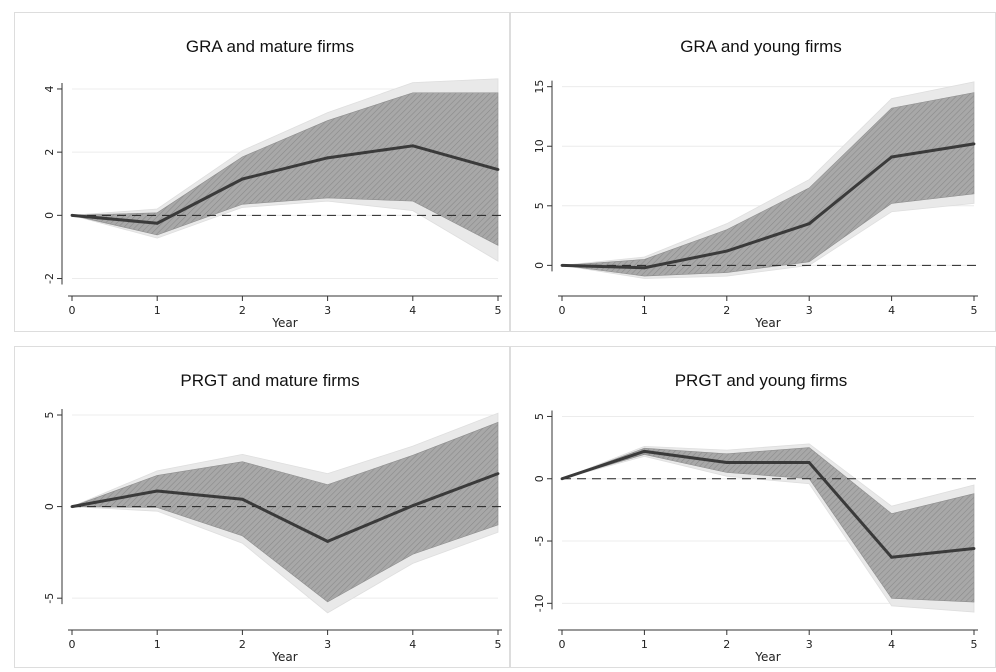 The width and height of the screenshot is (996, 672). What do you see at coordinates (761, 46) in the screenshot?
I see `panel-title: GRA and young firms` at bounding box center [761, 46].